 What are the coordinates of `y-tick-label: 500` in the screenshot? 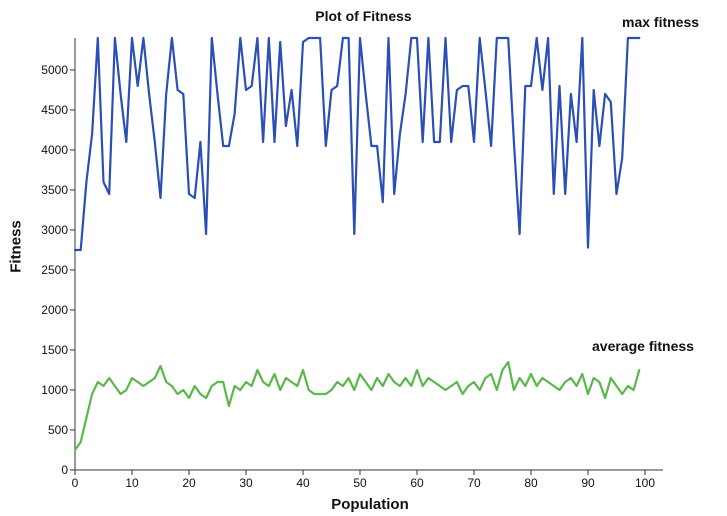 It's located at (58, 430).